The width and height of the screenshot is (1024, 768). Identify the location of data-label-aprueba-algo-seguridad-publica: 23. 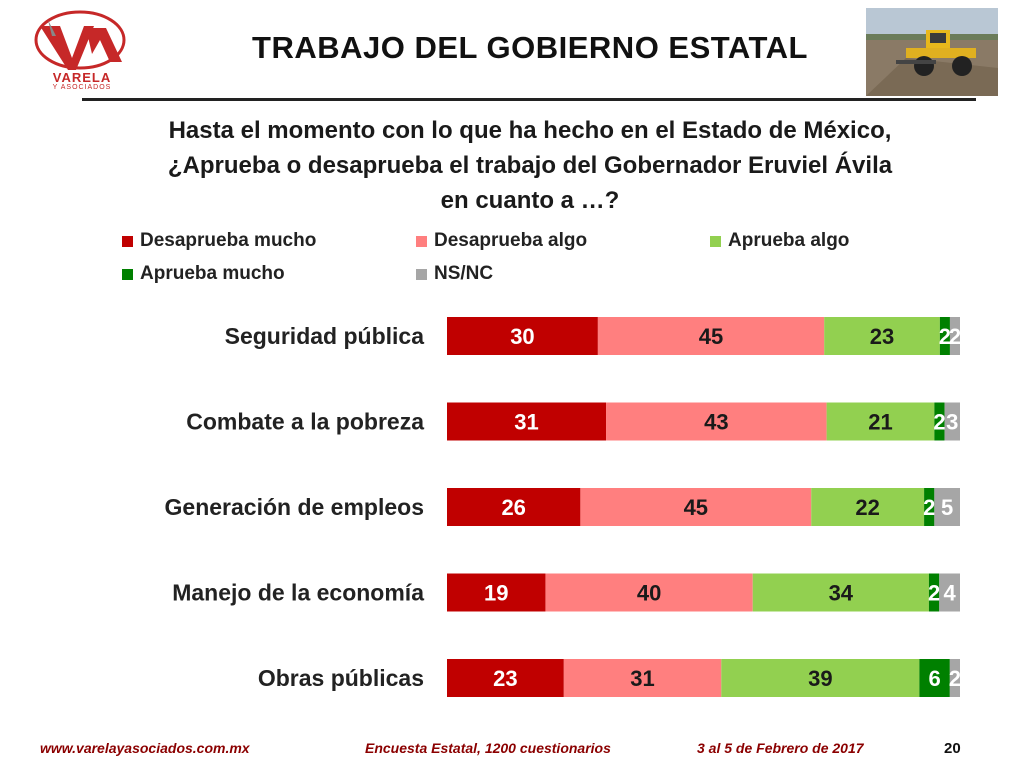
(882, 336).